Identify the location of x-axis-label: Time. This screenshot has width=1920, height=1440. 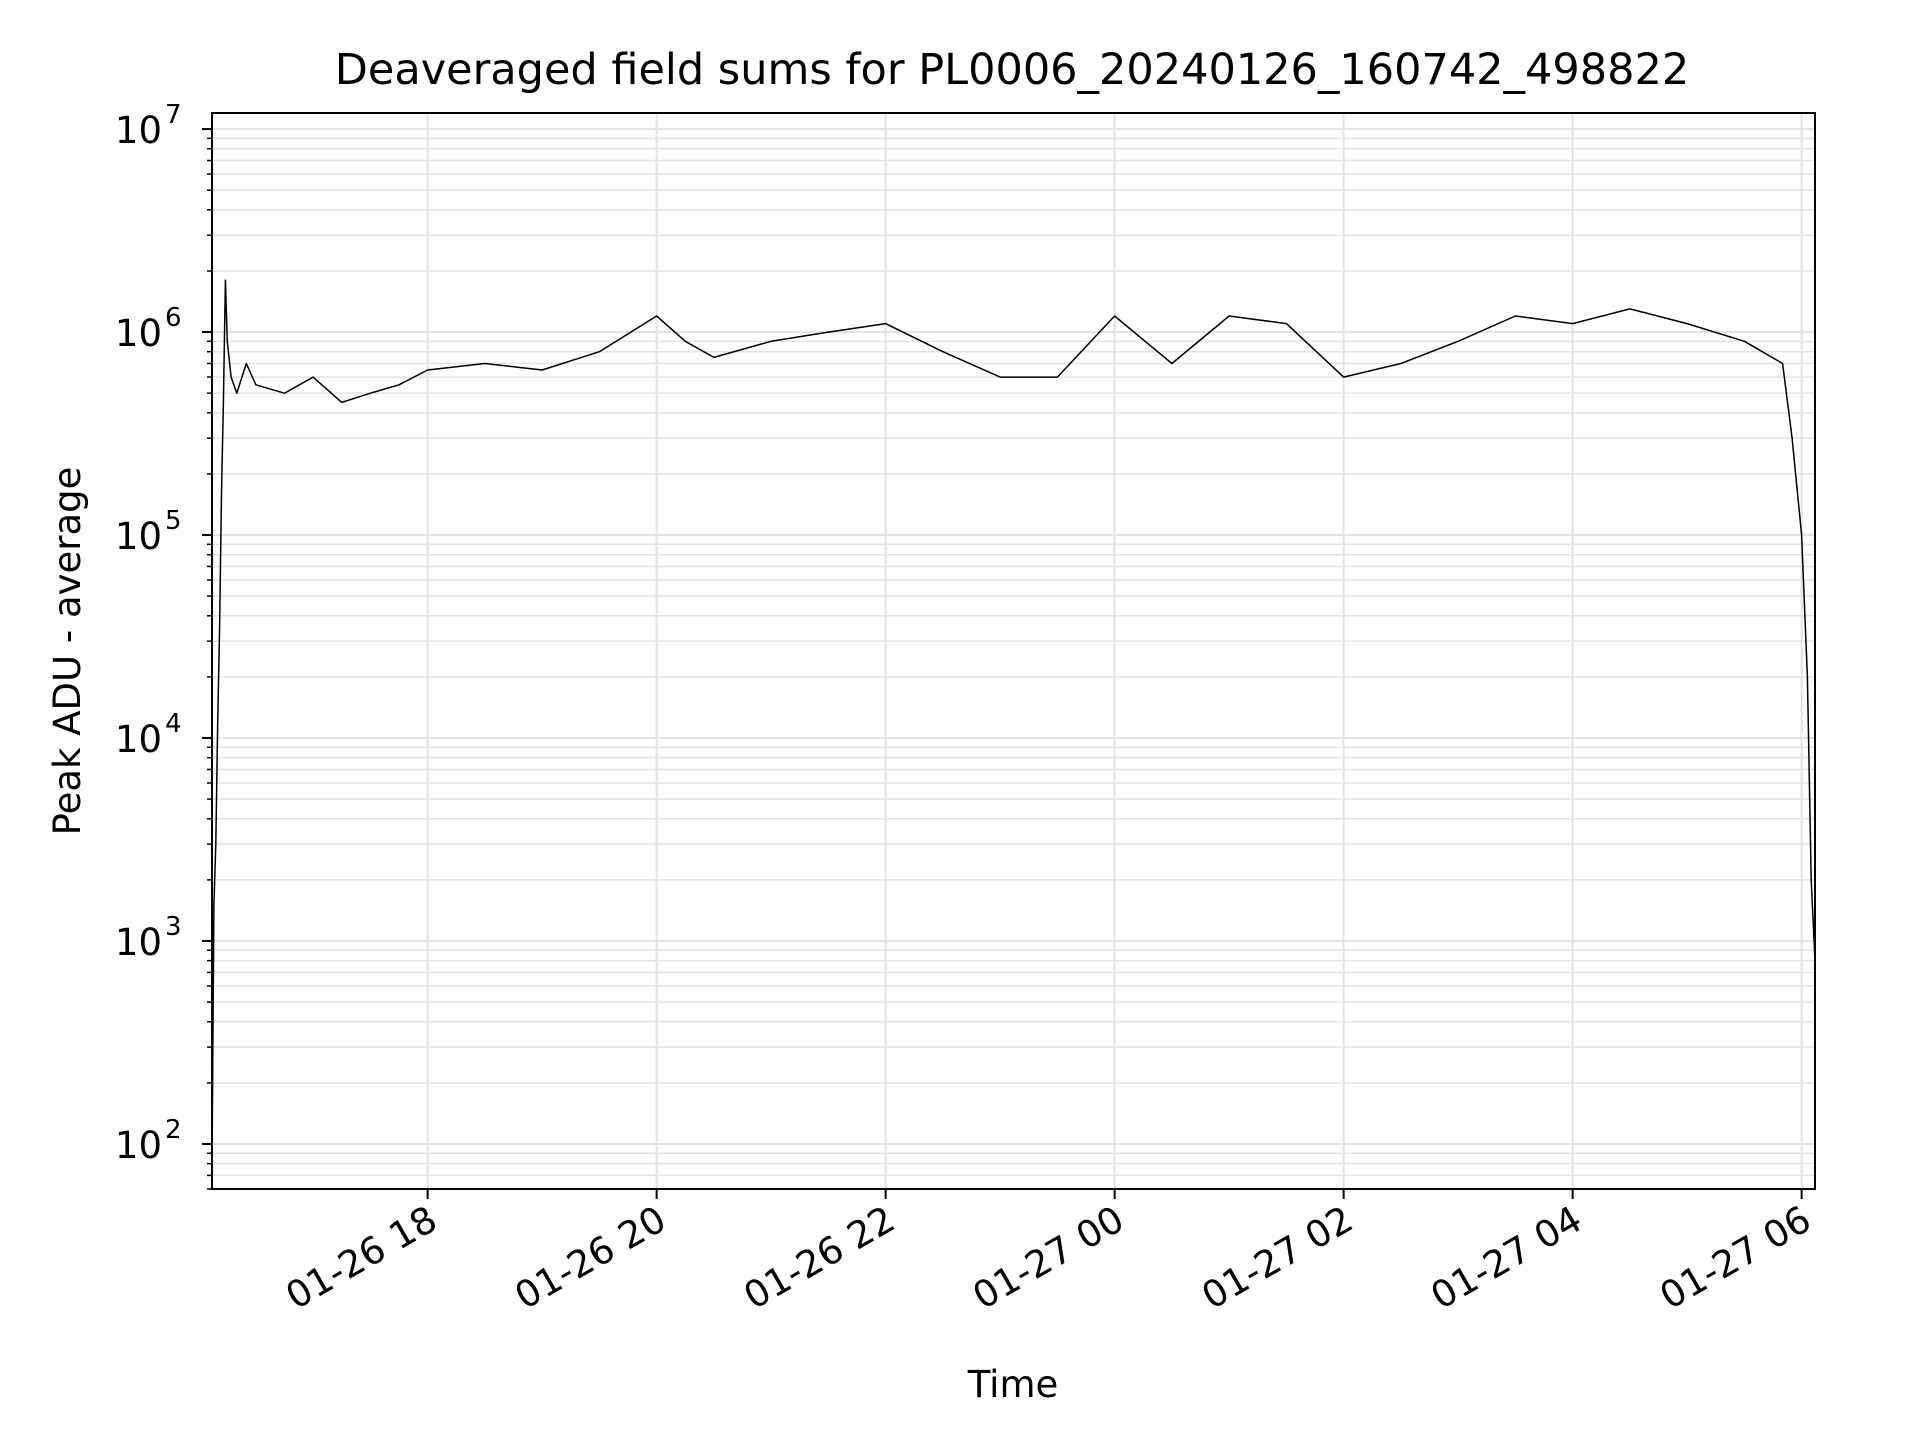
(1013, 1384).